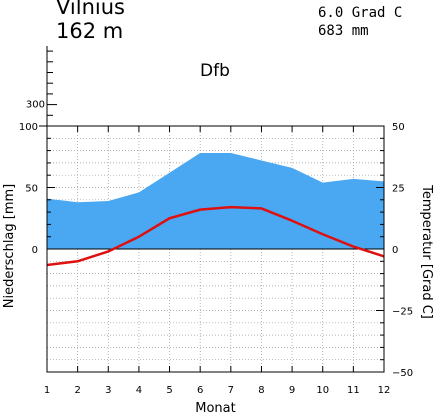 The image size is (436, 416). What do you see at coordinates (231, 390) in the screenshot?
I see `x-axis-tick-label: 7` at bounding box center [231, 390].